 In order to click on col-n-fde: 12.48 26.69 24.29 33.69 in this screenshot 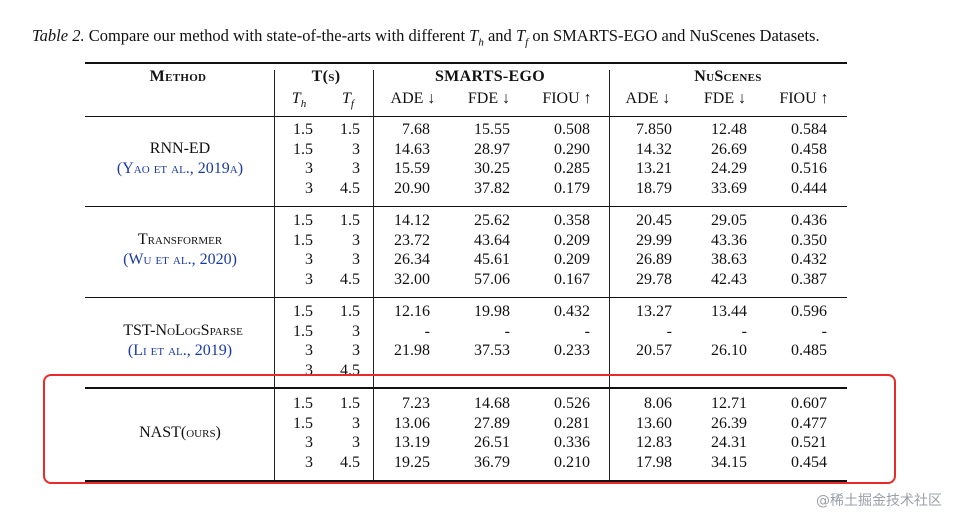, I will do `click(722, 159)`.